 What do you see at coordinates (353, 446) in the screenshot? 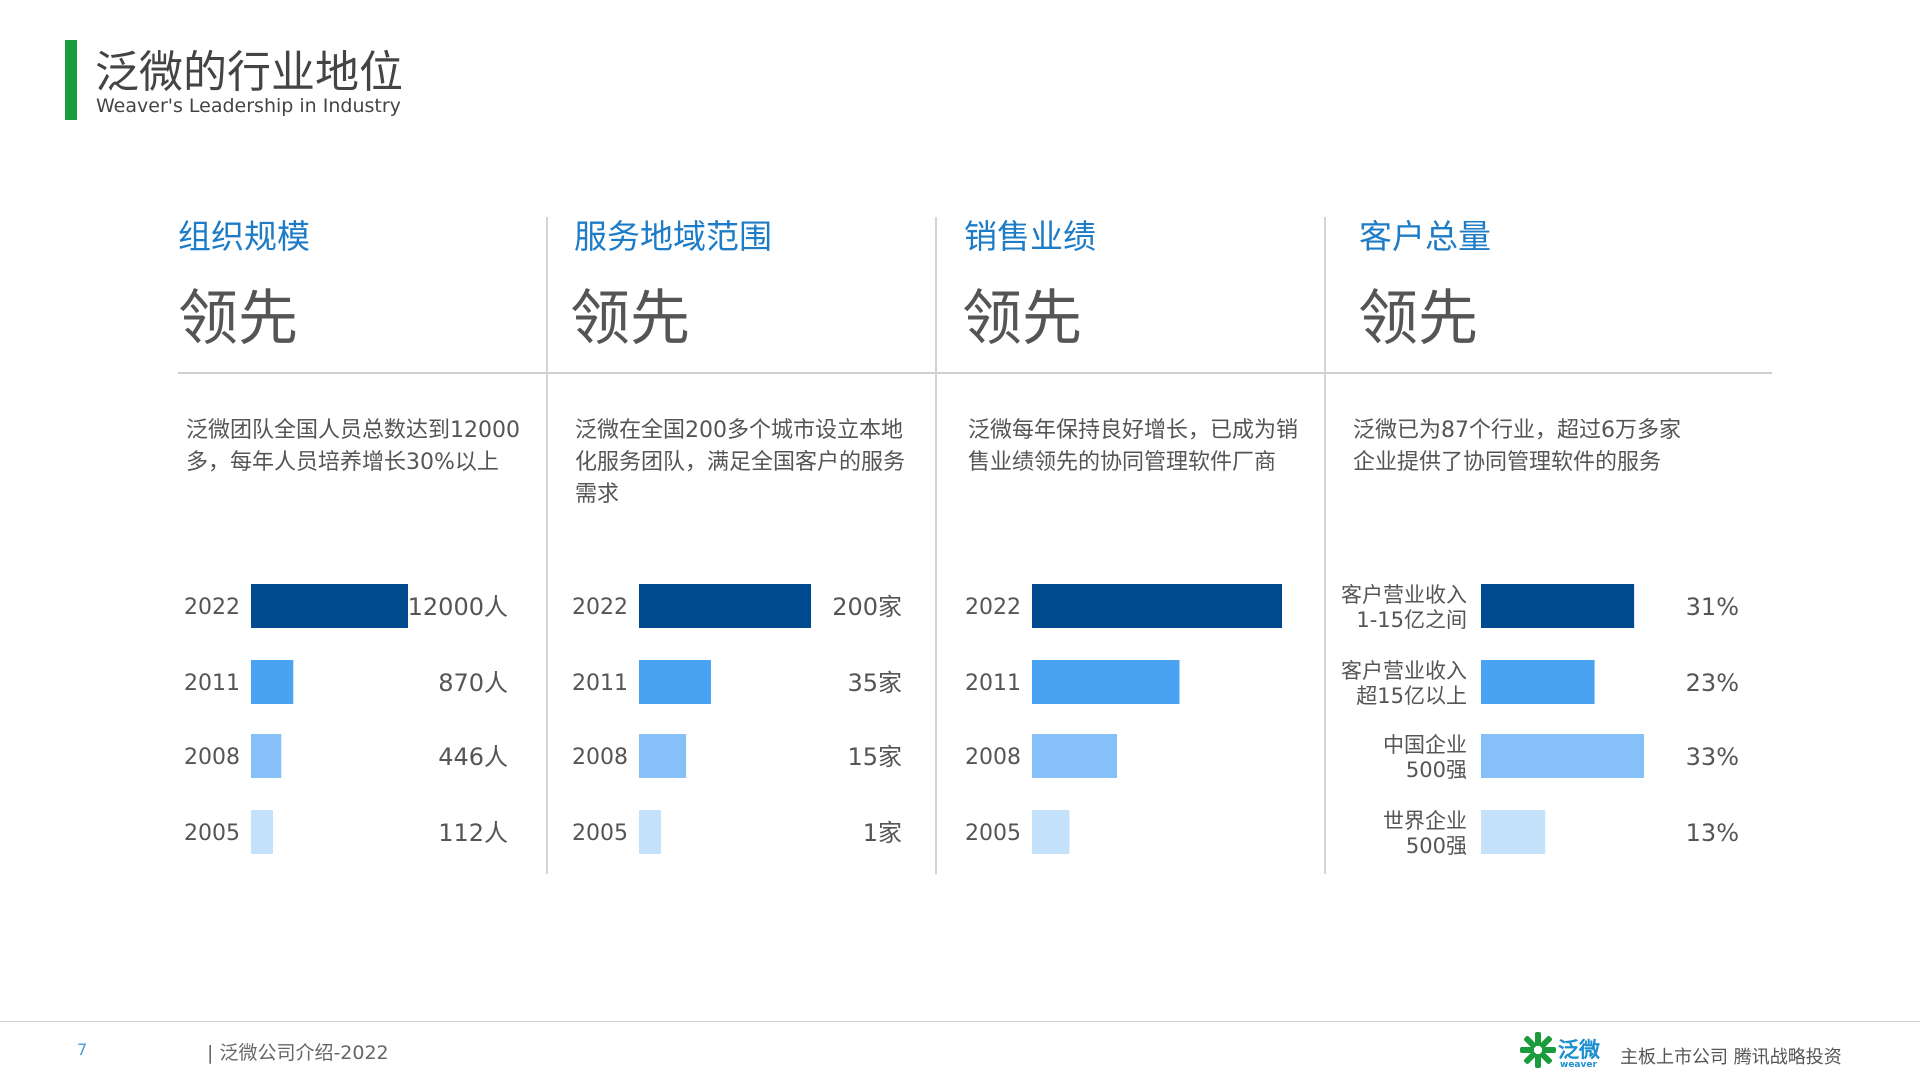
I see `panel-1-desc: 泛微团队全国人员总数达到12000多，每年人员培养增长30%以上` at bounding box center [353, 446].